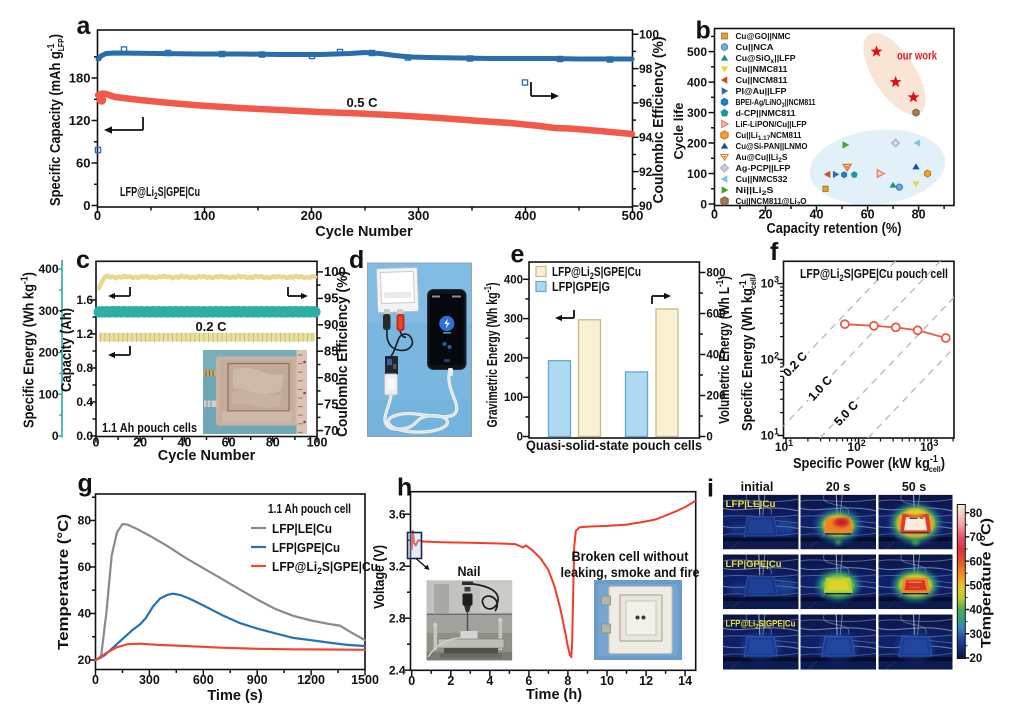 This screenshot has height=713, width=1024. Describe the element at coordinates (646, 172) in the screenshot. I see `svg-text: 92` at that location.